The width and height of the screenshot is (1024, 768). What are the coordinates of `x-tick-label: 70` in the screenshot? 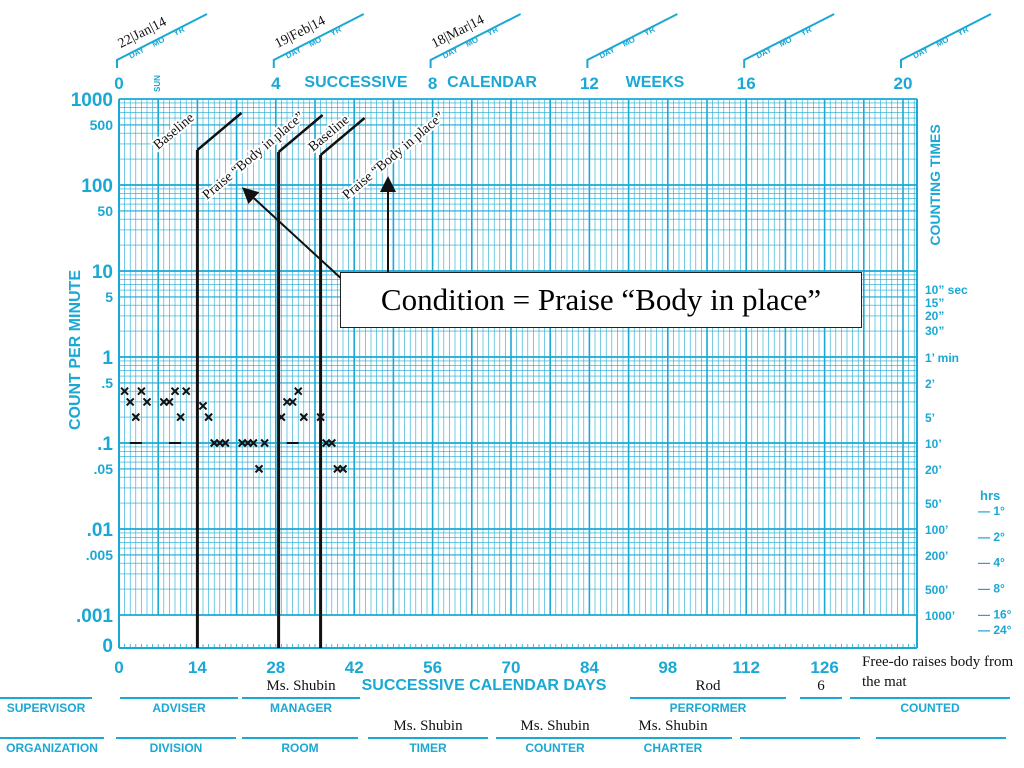 It's located at (511, 667).